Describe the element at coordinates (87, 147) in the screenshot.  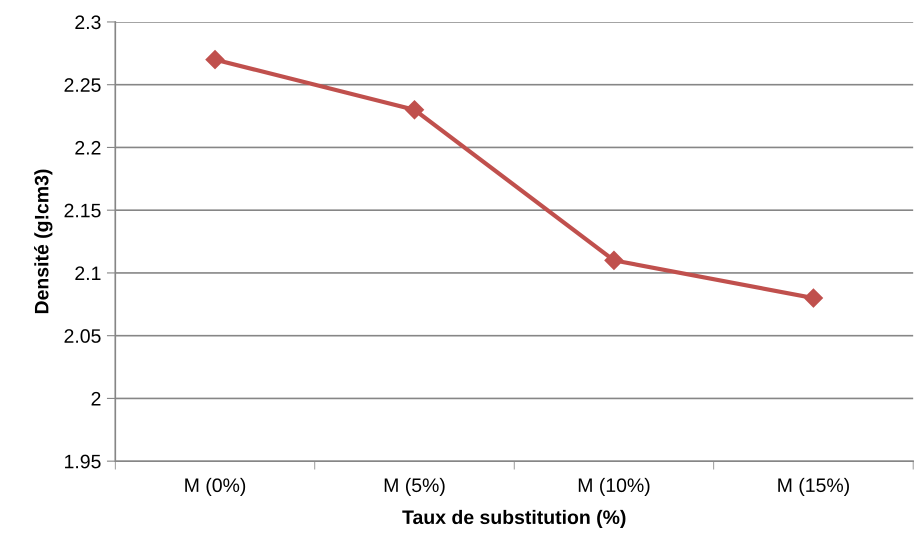
I see `y-tick-label: 2.2` at that location.